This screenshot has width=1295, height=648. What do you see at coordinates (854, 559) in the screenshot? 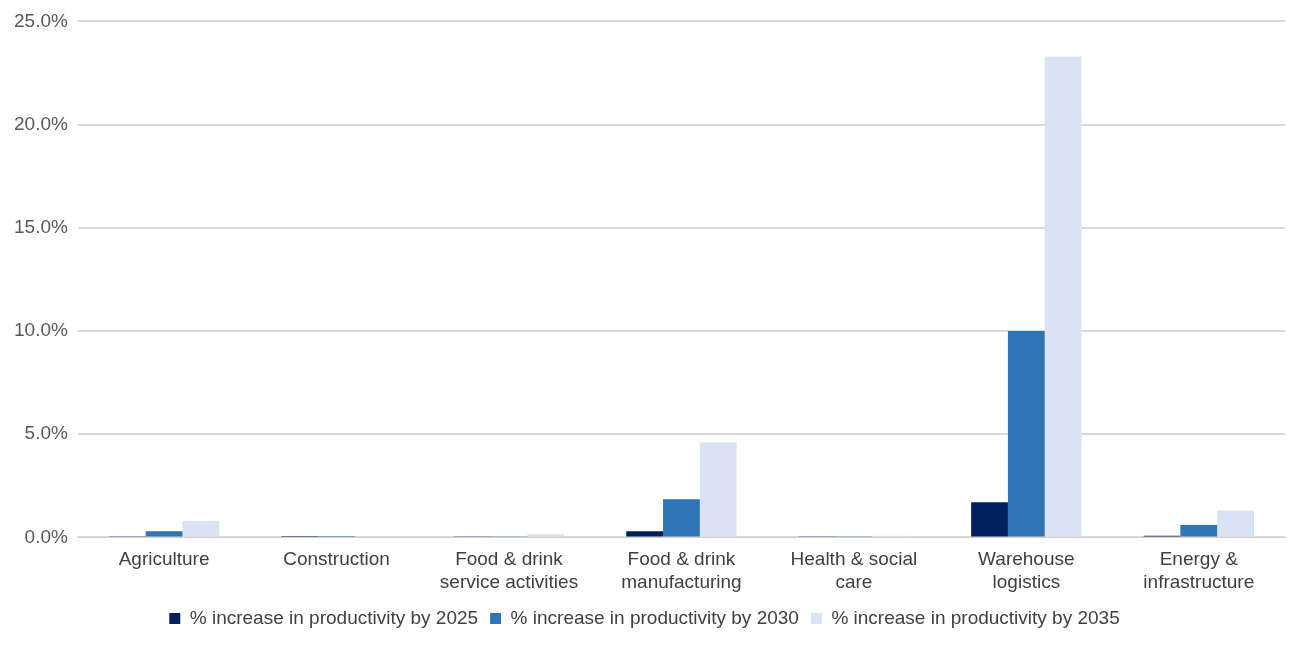
I see `category-label: Health & social` at bounding box center [854, 559].